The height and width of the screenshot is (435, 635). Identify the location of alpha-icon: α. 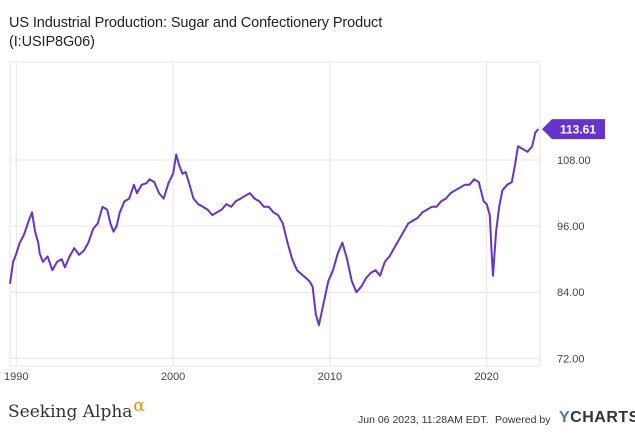
(139, 406).